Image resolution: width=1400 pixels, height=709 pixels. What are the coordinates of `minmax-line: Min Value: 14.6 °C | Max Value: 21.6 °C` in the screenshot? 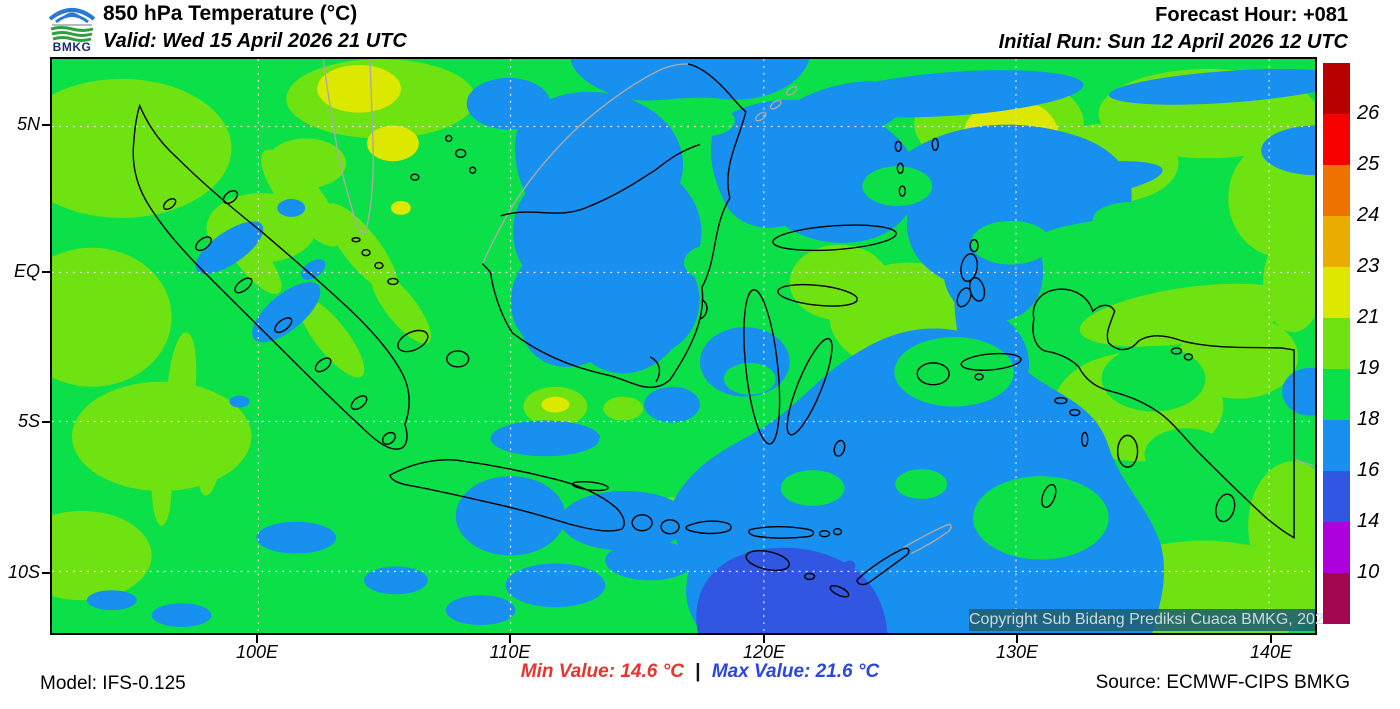 It's located at (700, 672).